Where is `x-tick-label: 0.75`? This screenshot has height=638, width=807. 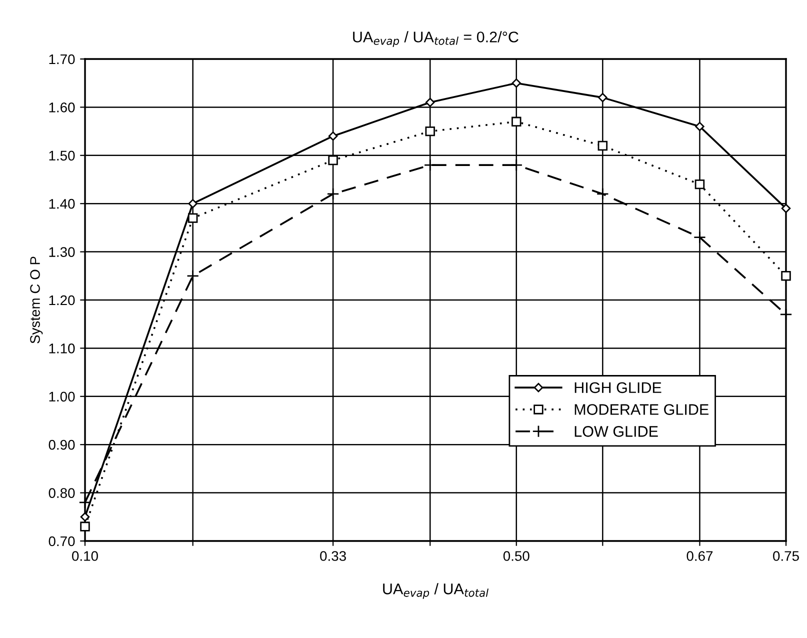 x-tick-label: 0.75 is located at coordinates (786, 556).